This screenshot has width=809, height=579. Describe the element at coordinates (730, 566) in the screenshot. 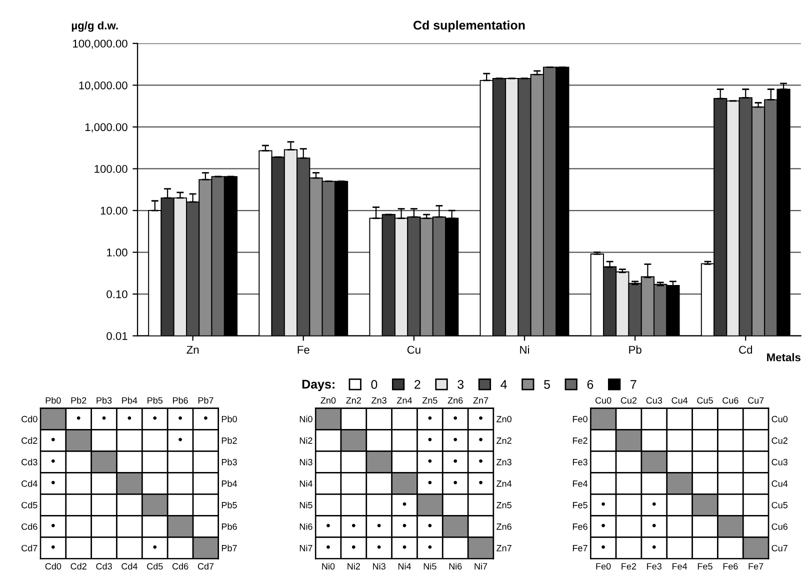

I see `text: Fe6` at that location.